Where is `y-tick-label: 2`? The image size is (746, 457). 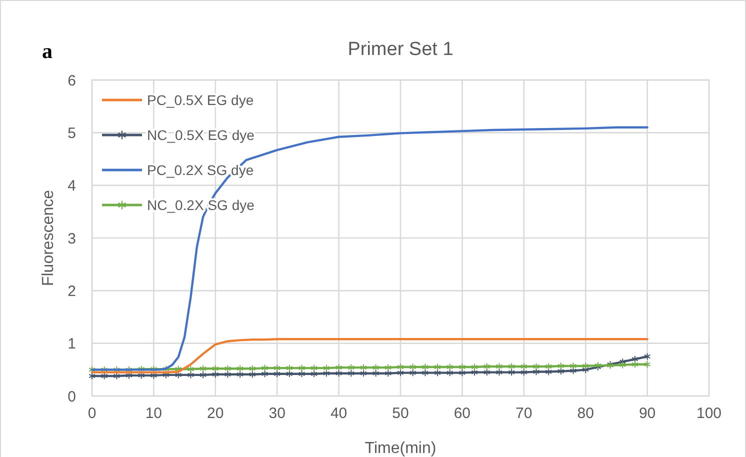 y-tick-label: 2 is located at coordinates (72, 291).